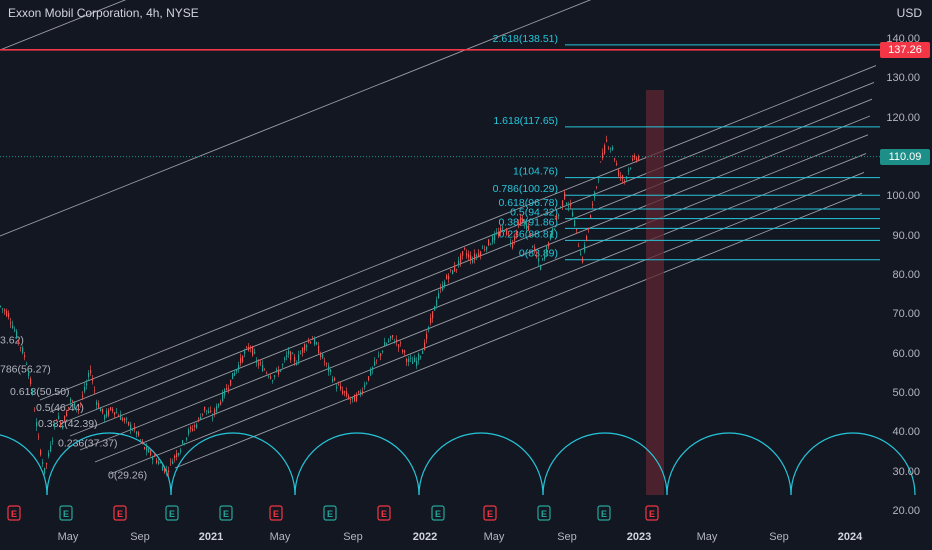 The height and width of the screenshot is (550, 932). What do you see at coordinates (906, 314) in the screenshot?
I see `y-tick-label: 70.00` at bounding box center [906, 314].